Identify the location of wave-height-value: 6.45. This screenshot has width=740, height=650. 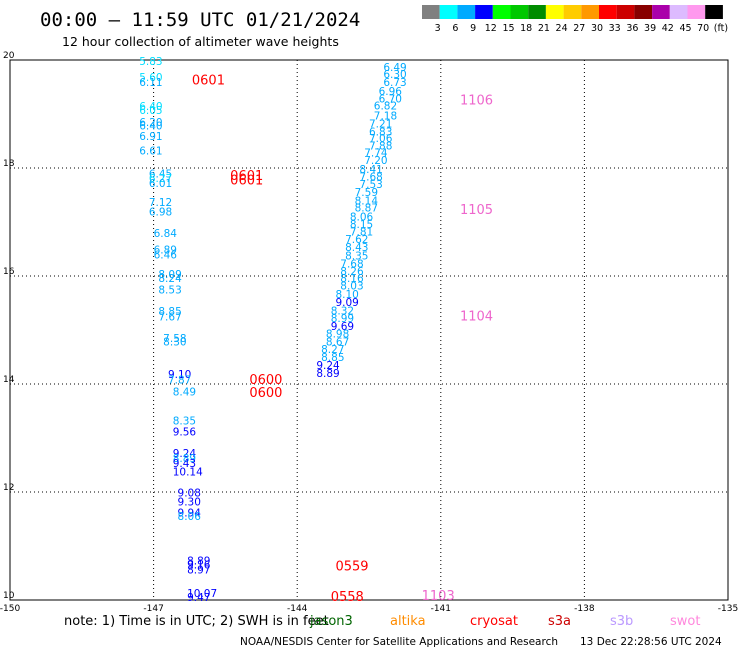
(160, 175).